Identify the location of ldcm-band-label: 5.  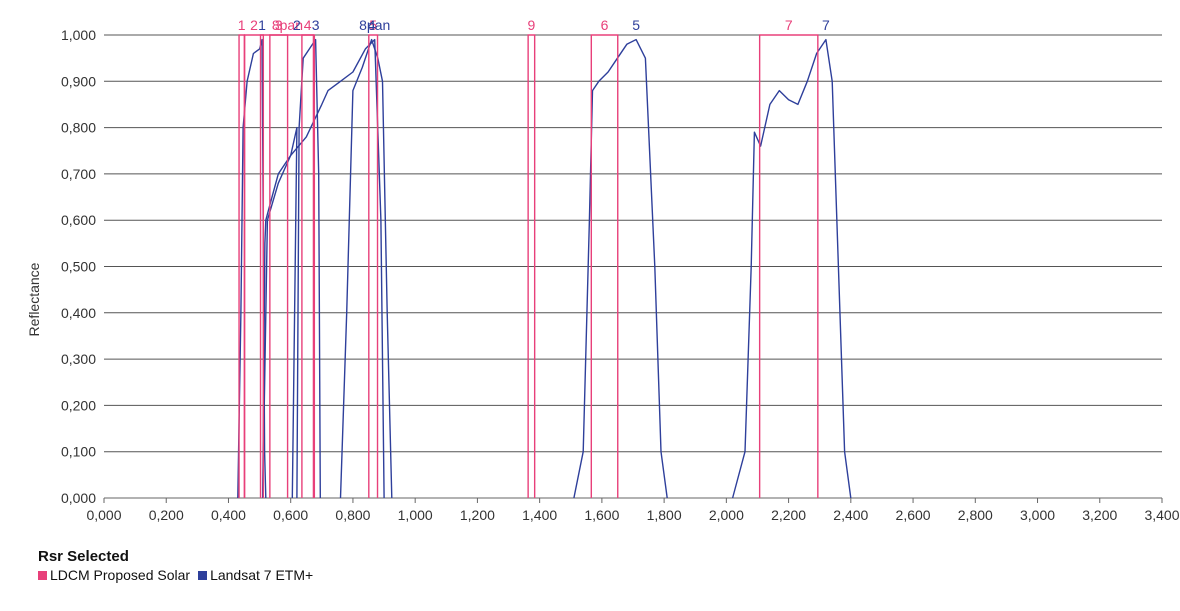
(373, 25).